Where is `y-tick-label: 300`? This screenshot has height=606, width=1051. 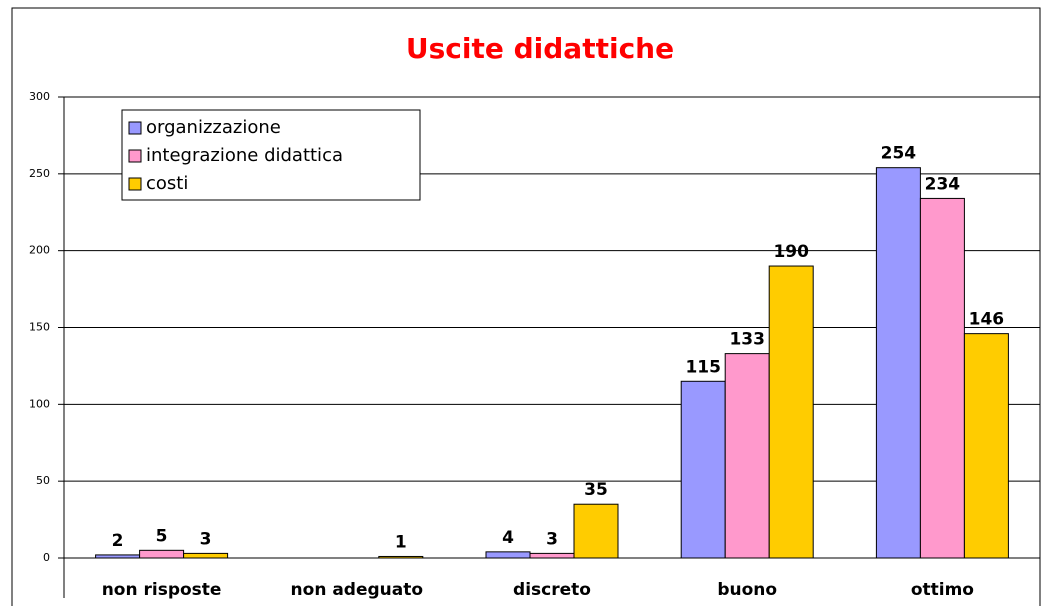
y-tick-label: 300 is located at coordinates (39, 96).